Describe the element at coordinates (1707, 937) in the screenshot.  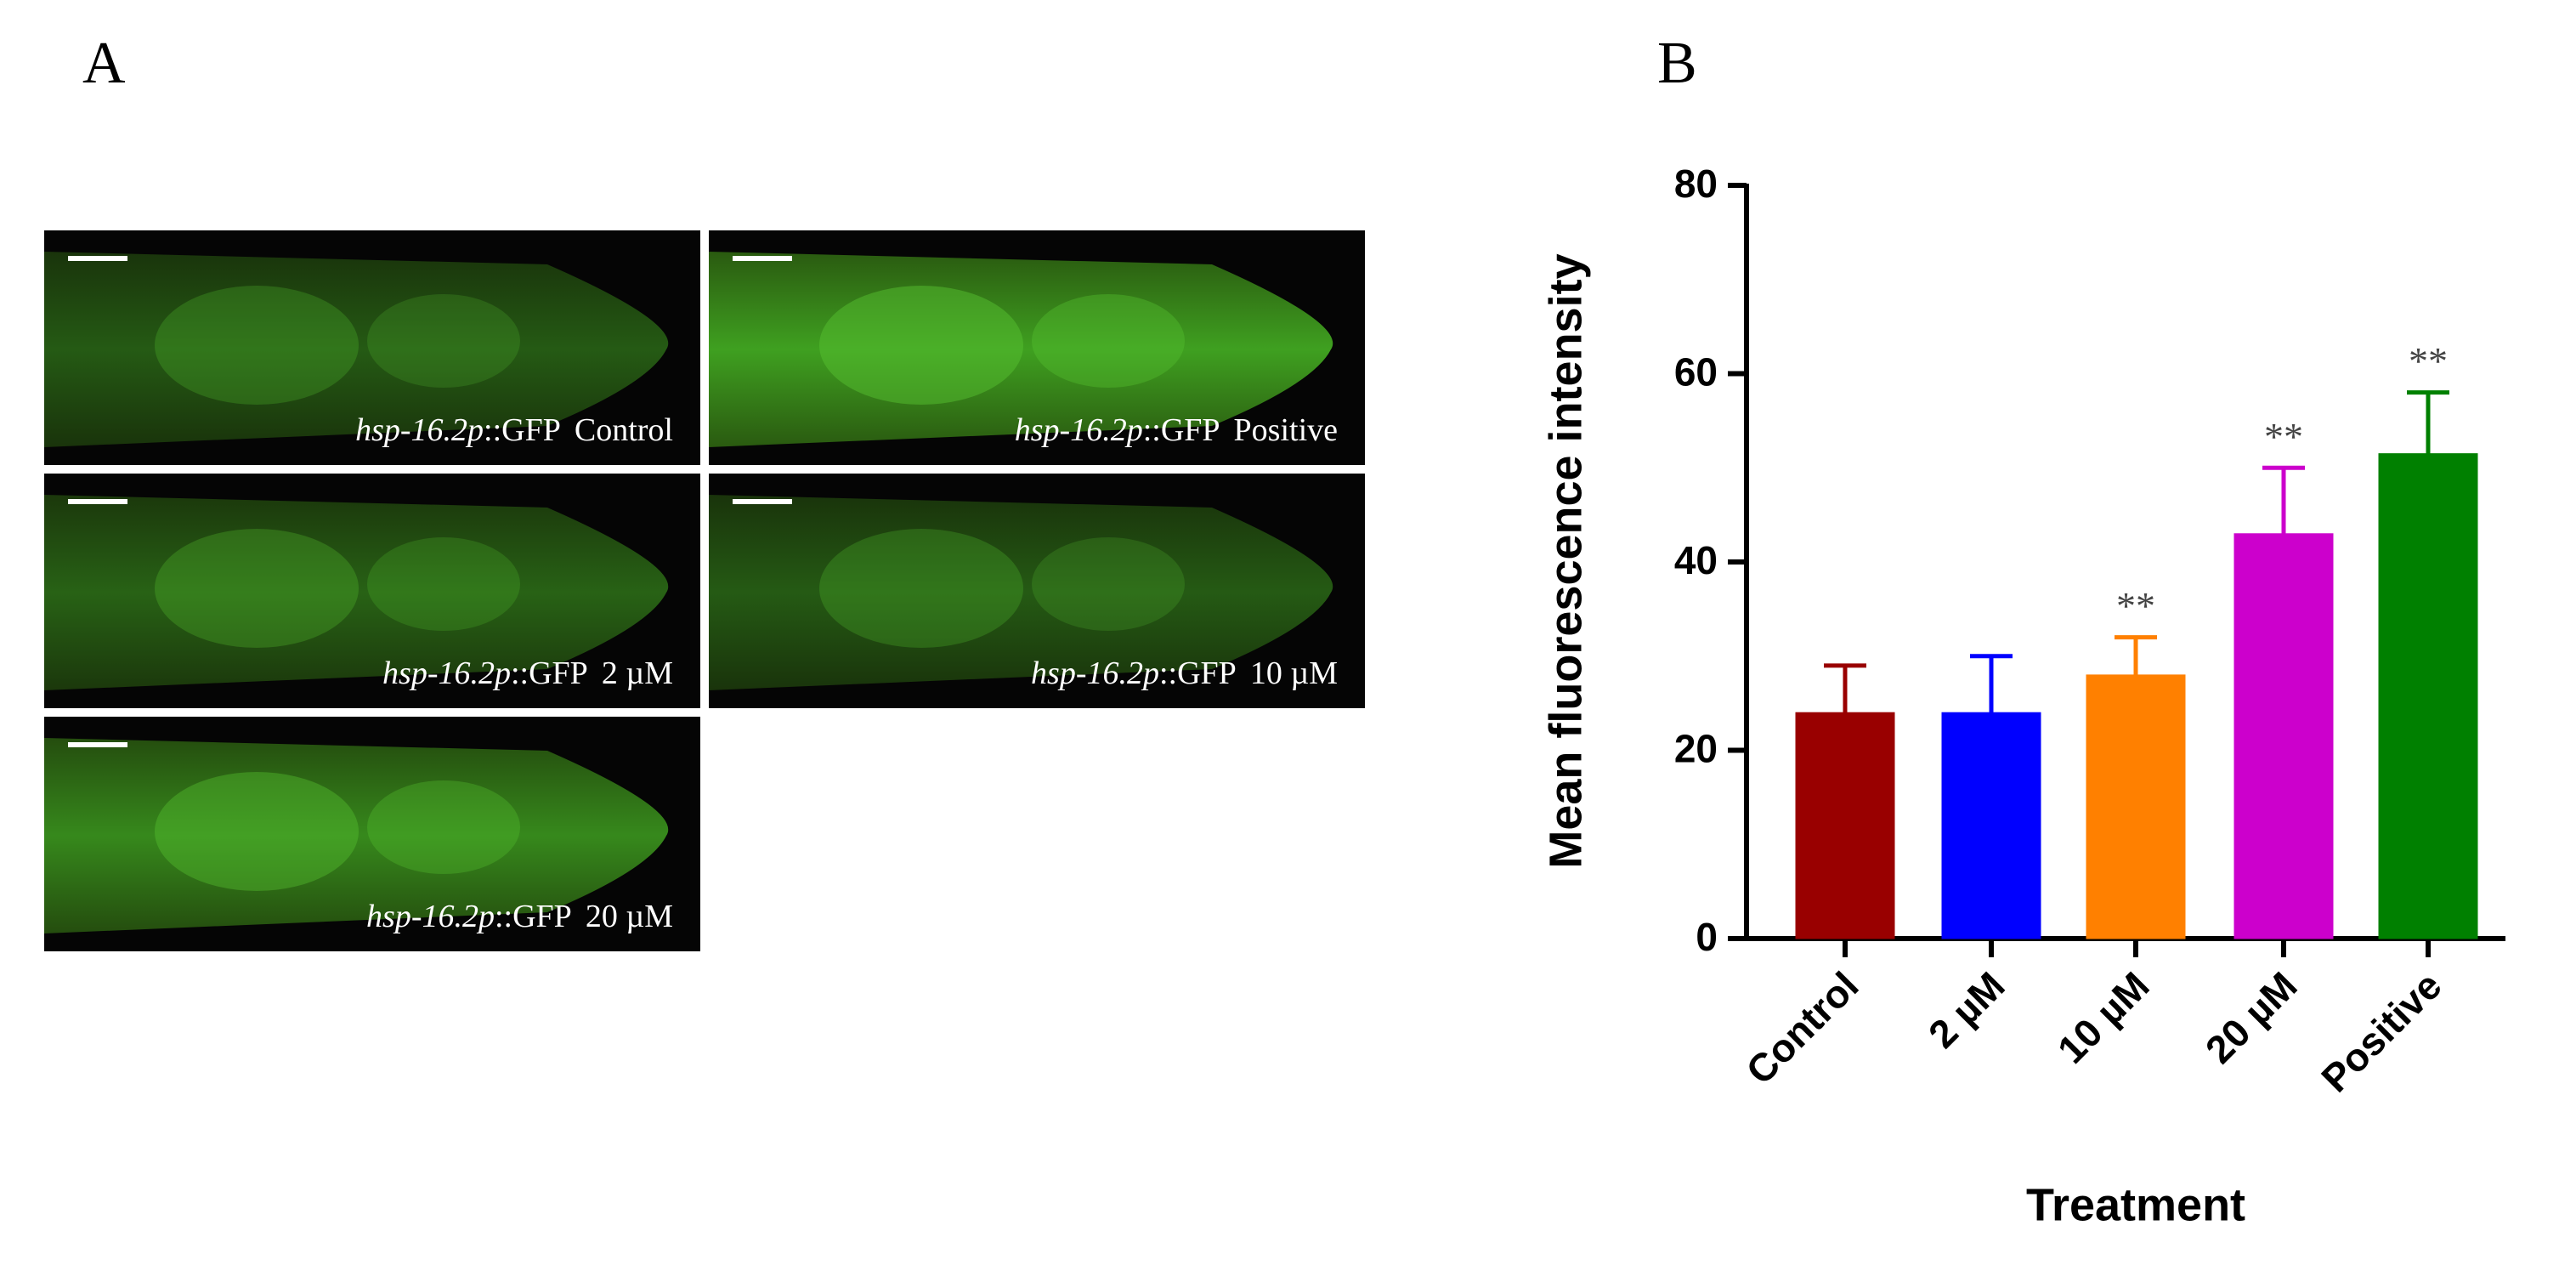
I see `y-tick-label: 0` at that location.